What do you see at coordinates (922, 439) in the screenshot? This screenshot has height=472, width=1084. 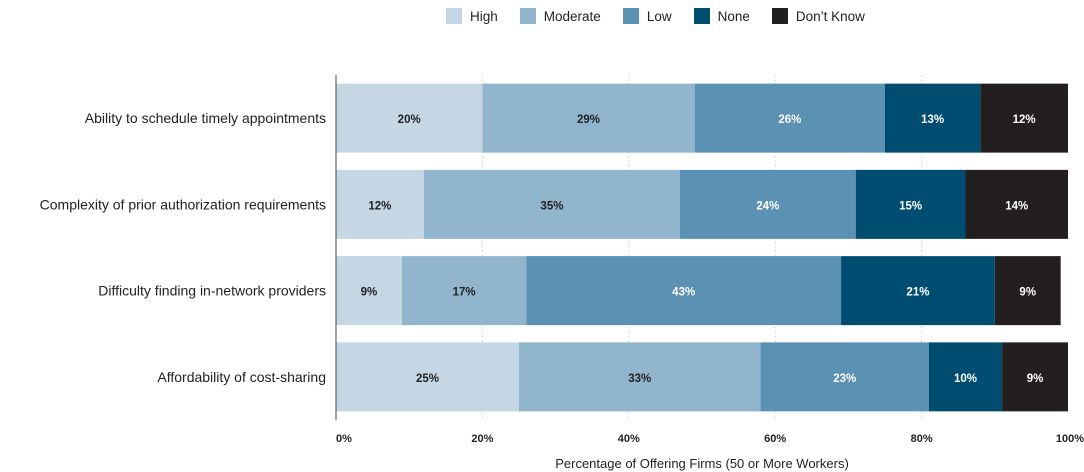 I see `x-tick-label: 80%` at bounding box center [922, 439].